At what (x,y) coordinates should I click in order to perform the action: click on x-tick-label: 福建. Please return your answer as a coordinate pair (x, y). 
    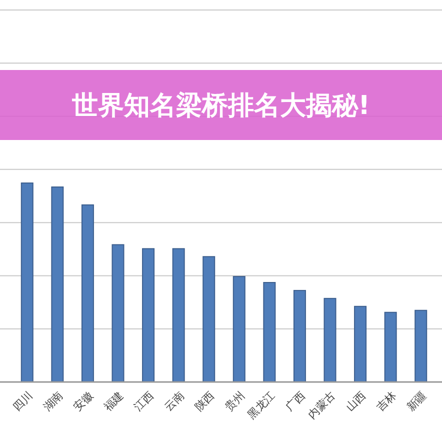
    Looking at the image, I should click on (113, 401).